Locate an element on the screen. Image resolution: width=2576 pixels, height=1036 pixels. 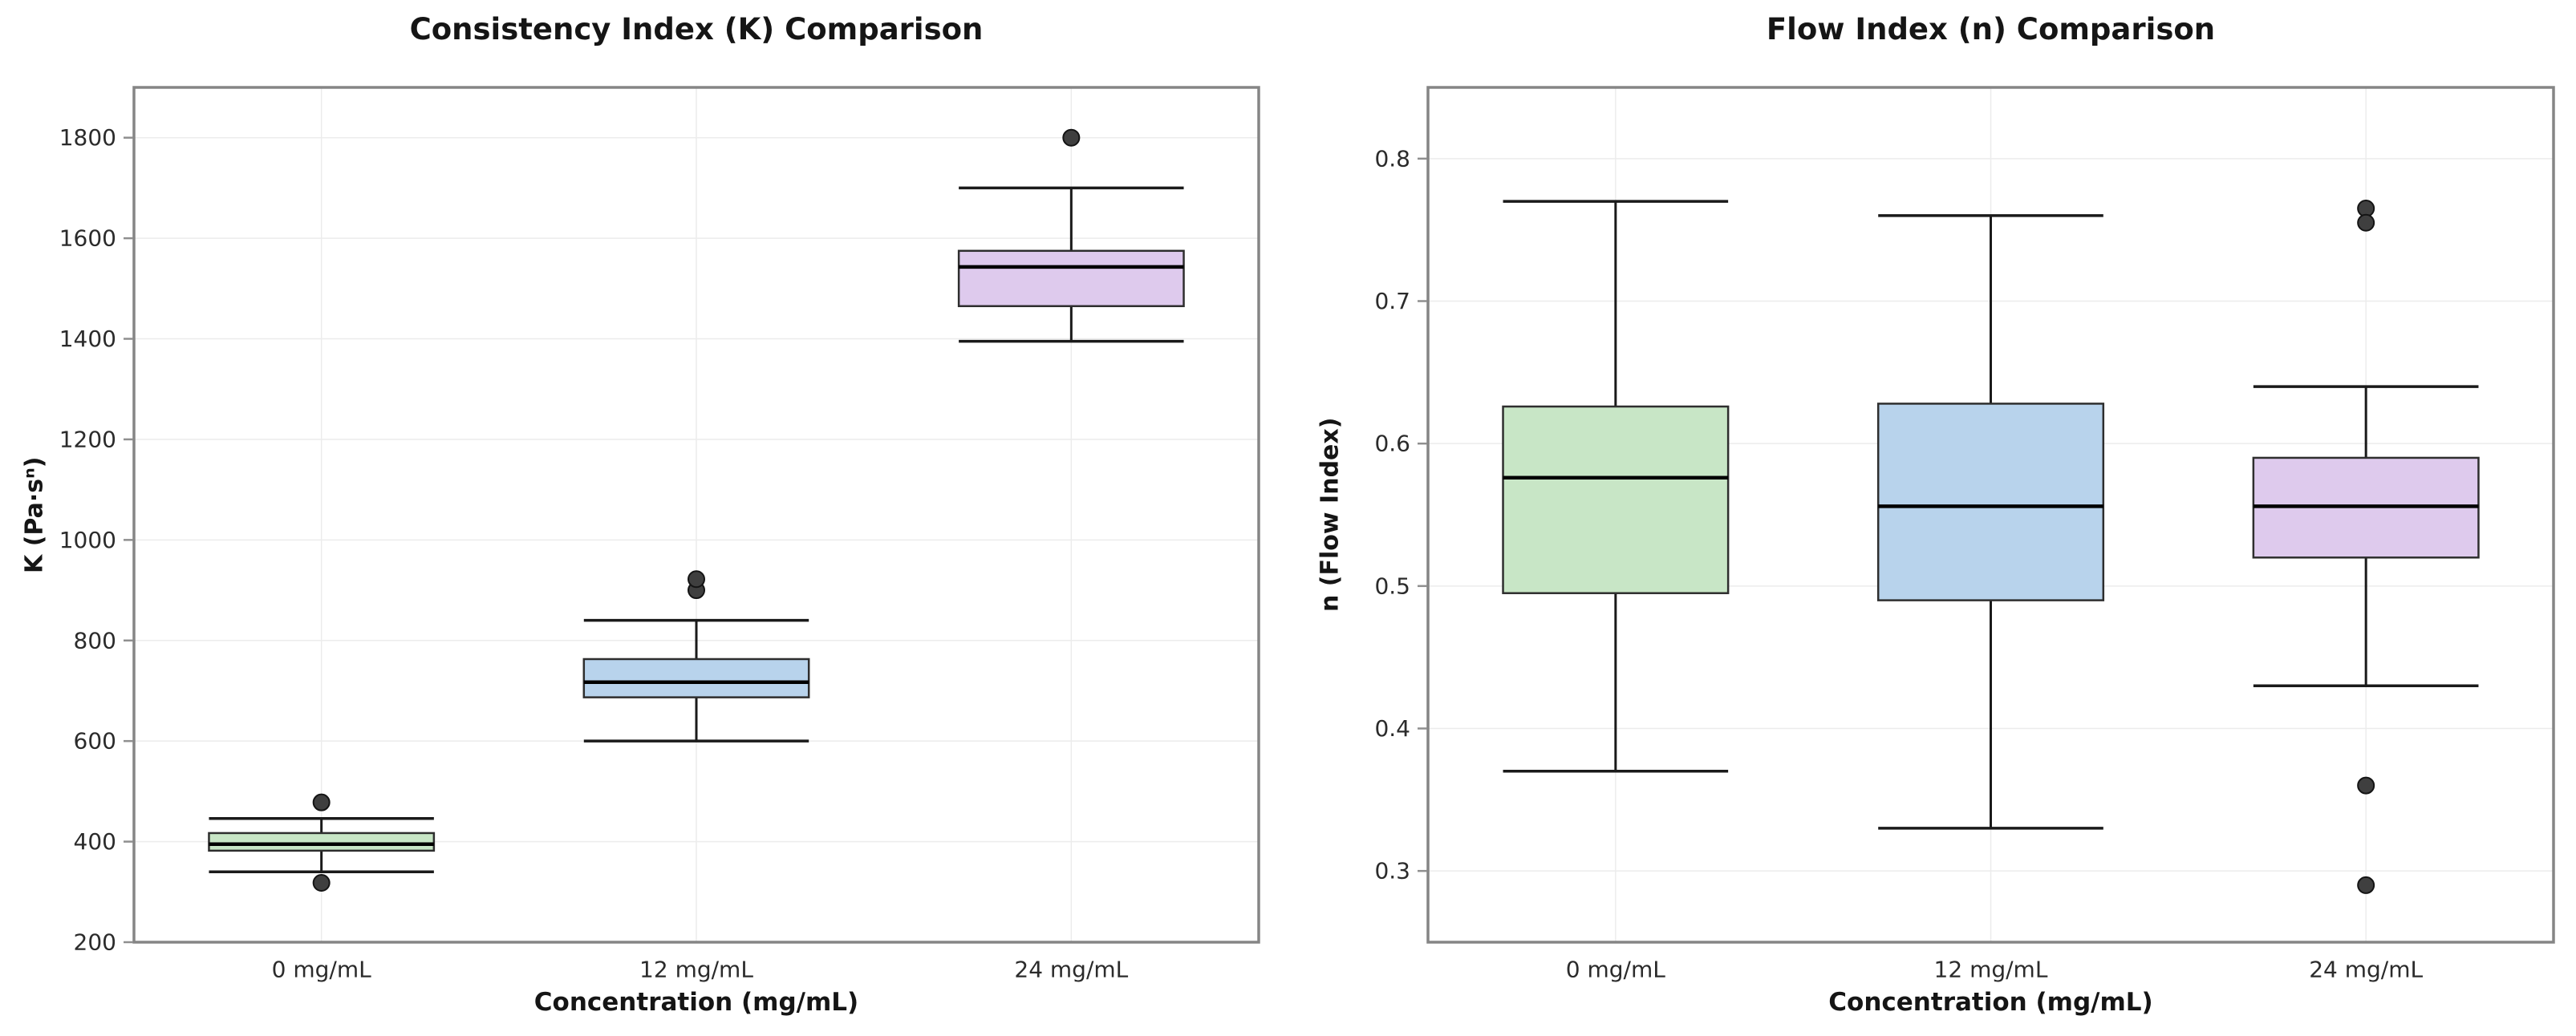
chart-title: Flow Index (n) Comparison is located at coordinates (1991, 29).